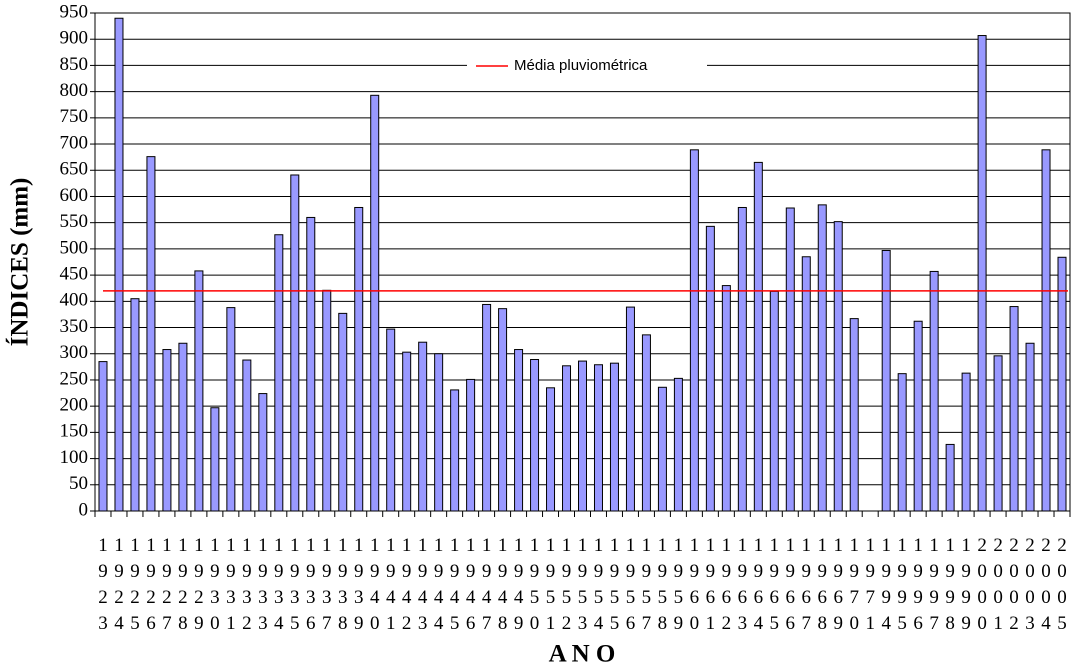 Image resolution: width=1076 pixels, height=671 pixels. Describe the element at coordinates (74, 405) in the screenshot. I see `y-tick-label: 200` at that location.